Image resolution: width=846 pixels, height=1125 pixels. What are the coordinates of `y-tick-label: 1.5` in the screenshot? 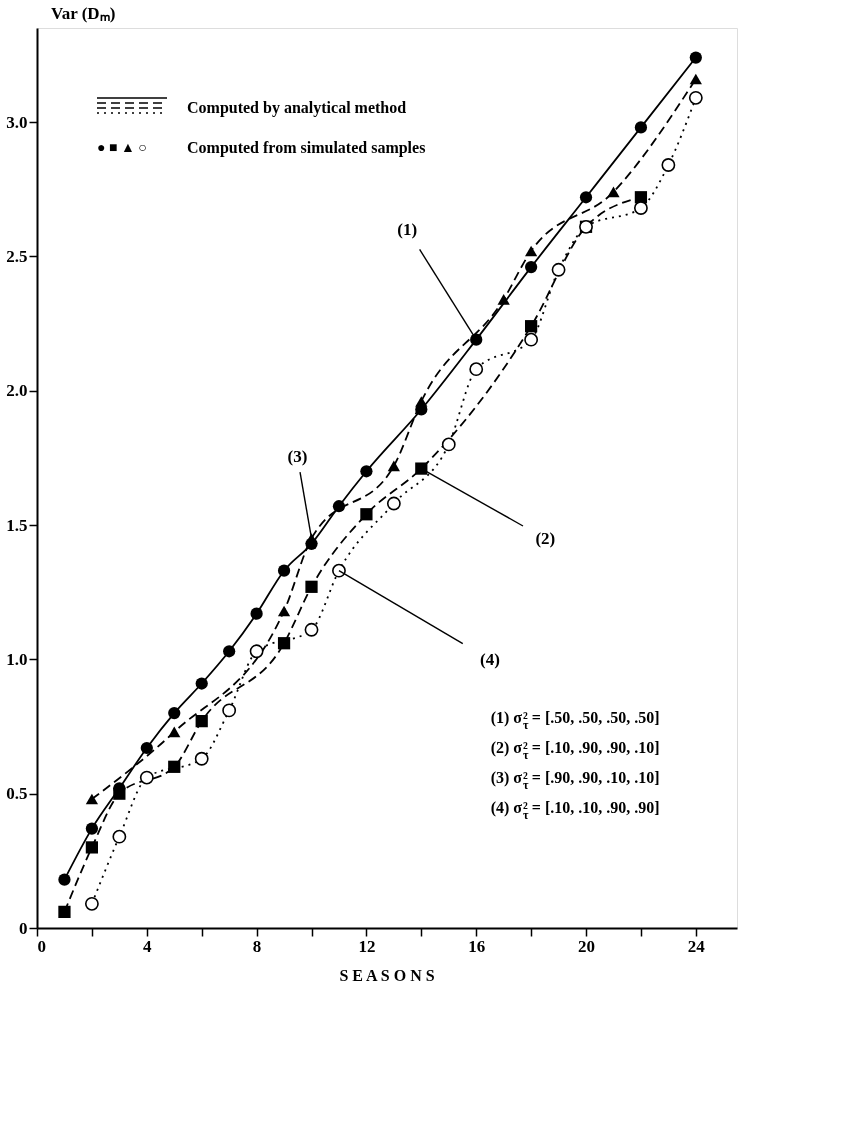 It's located at (17, 525).